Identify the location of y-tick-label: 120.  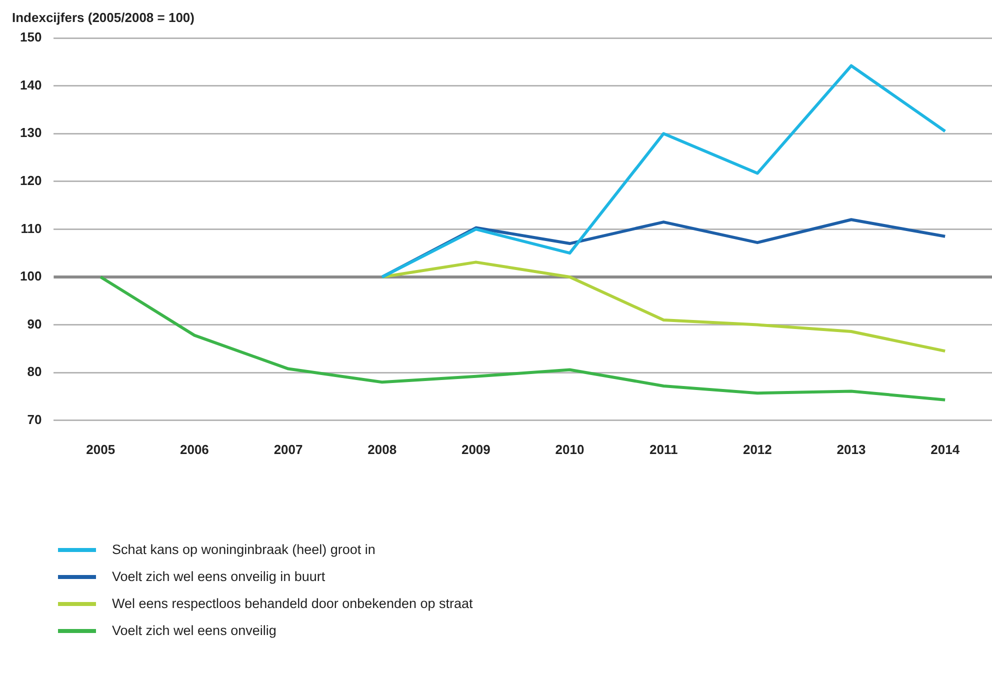
(31, 180).